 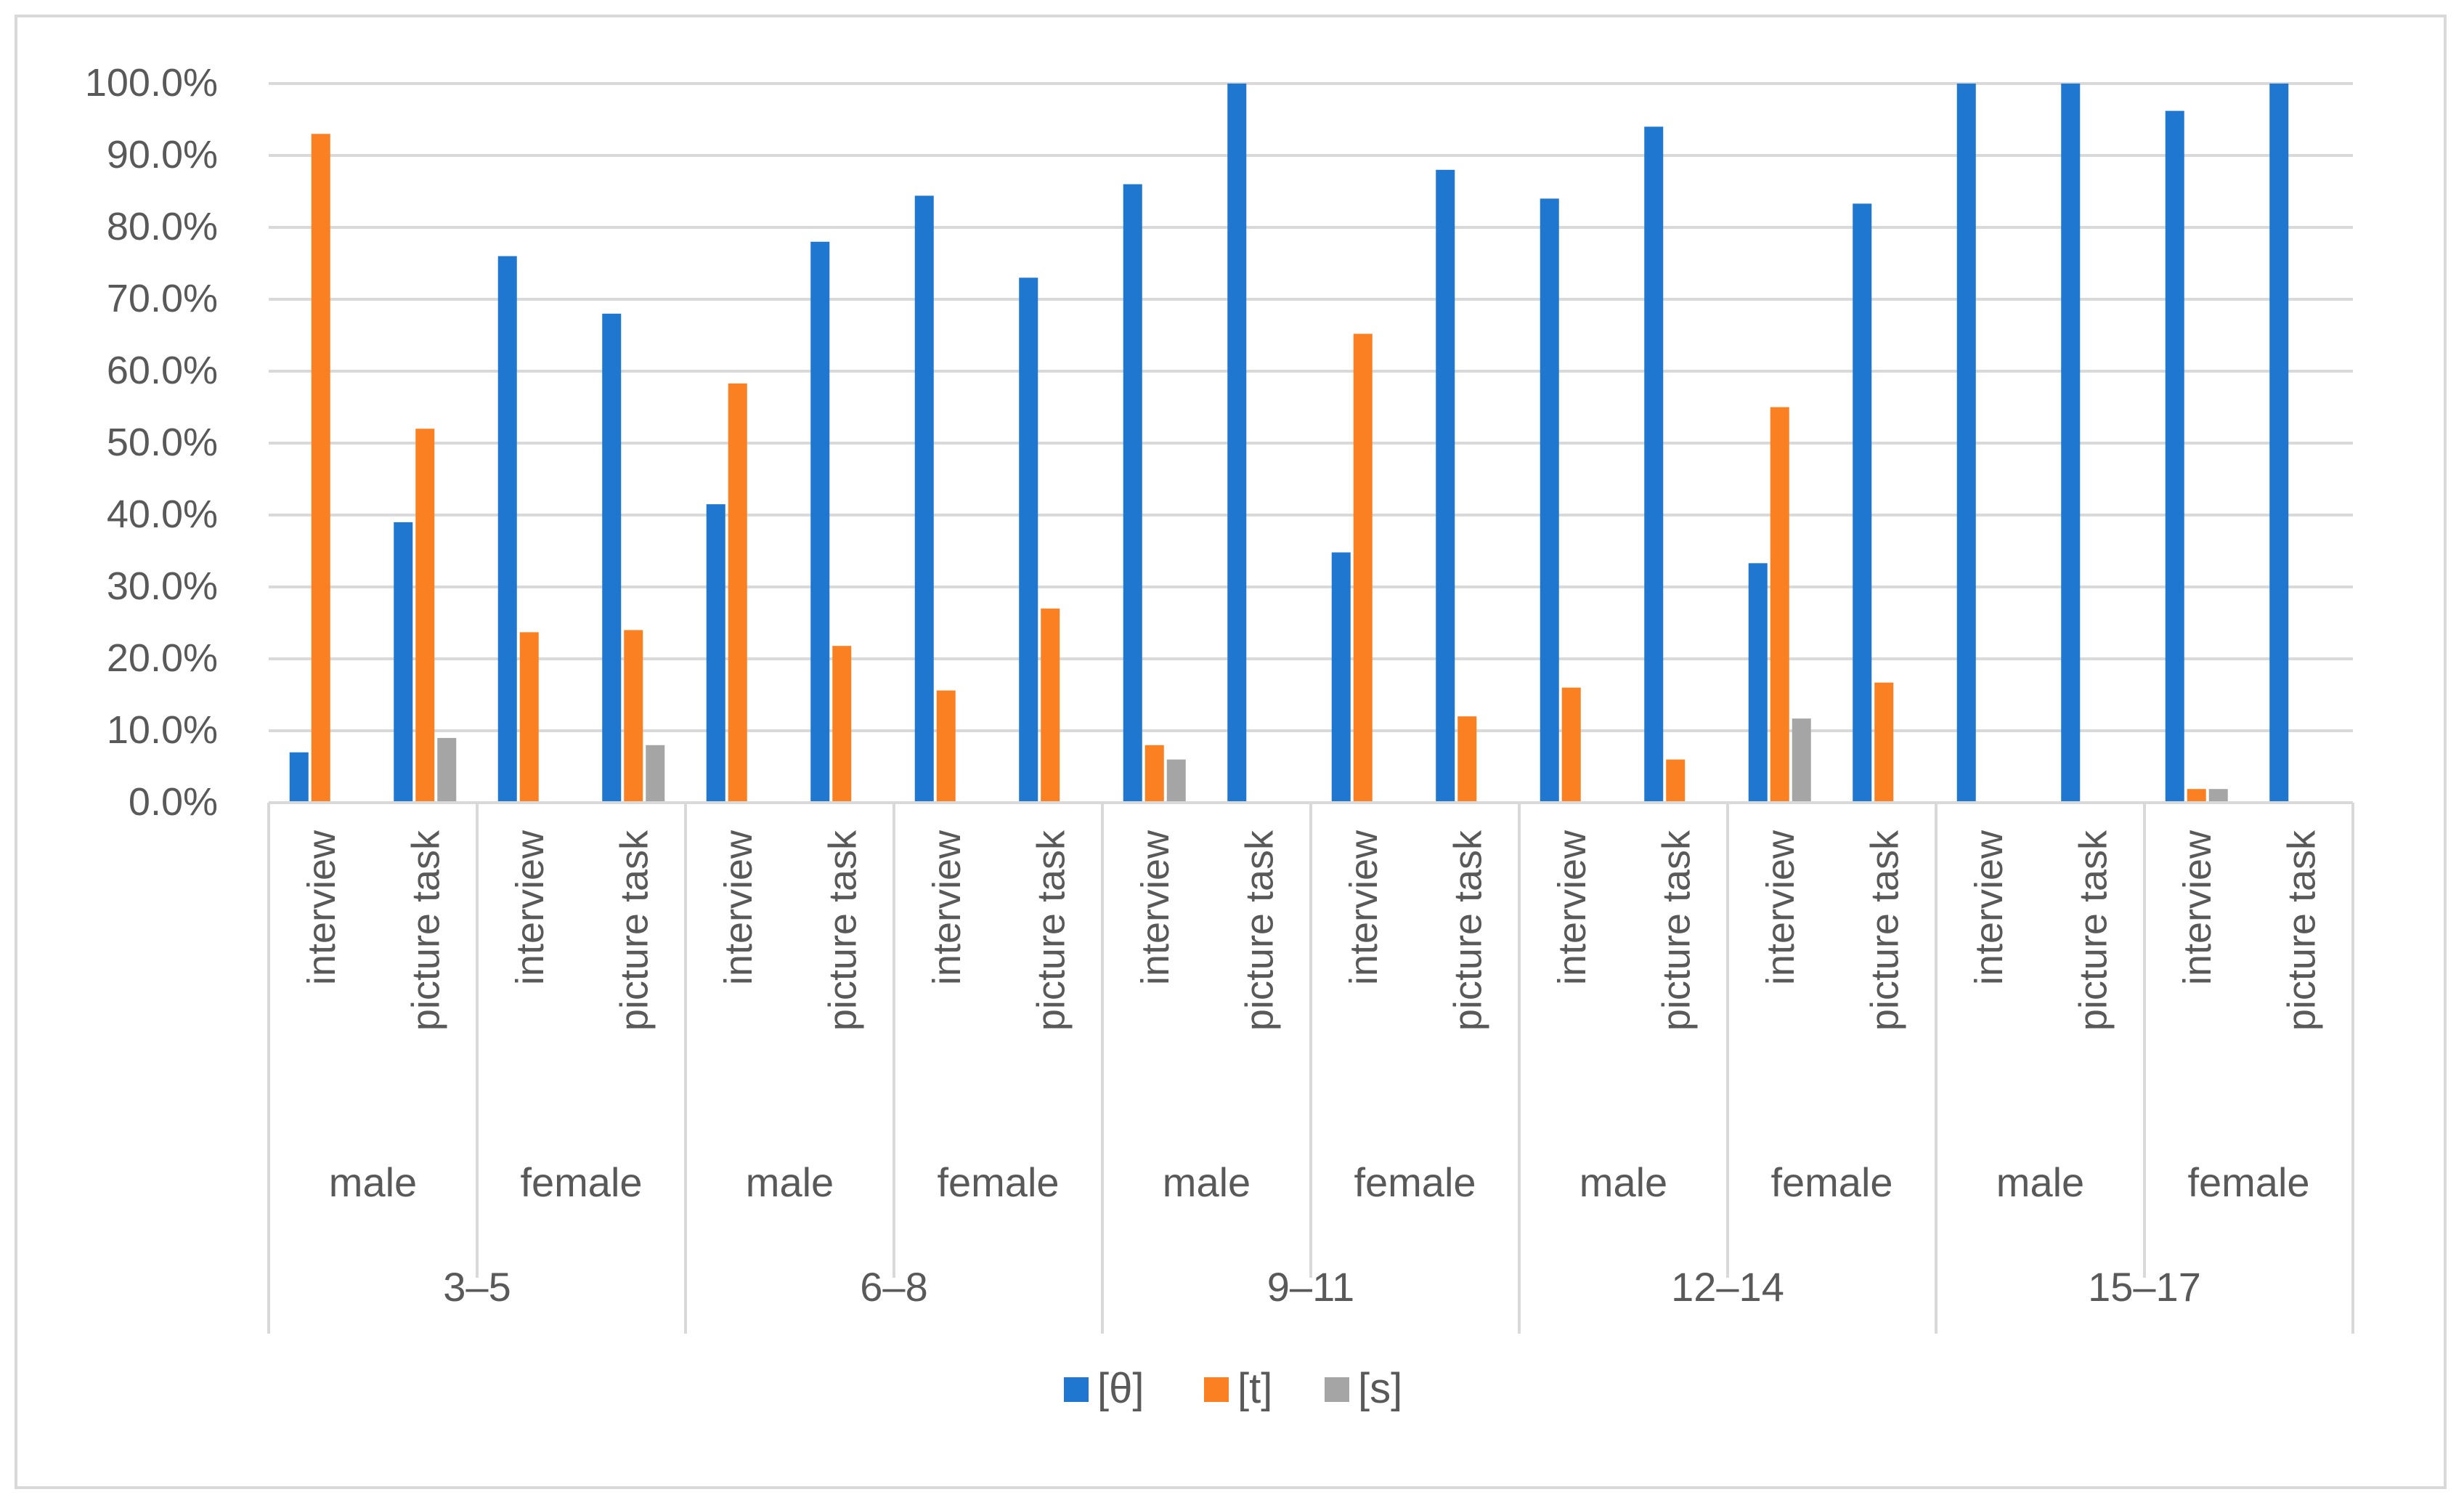 I want to click on x-age-label: 12–14, so click(x=1727, y=1287).